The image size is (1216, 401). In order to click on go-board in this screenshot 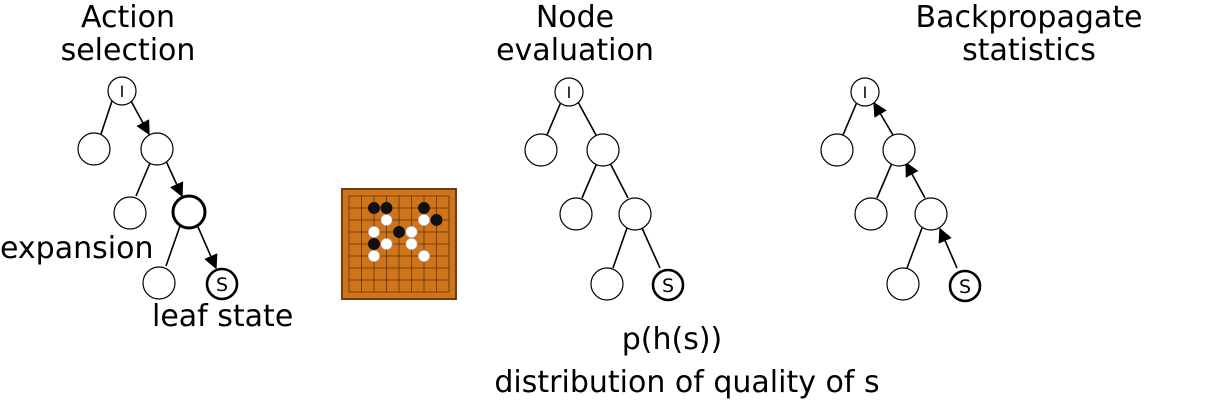, I will do `click(399, 244)`.